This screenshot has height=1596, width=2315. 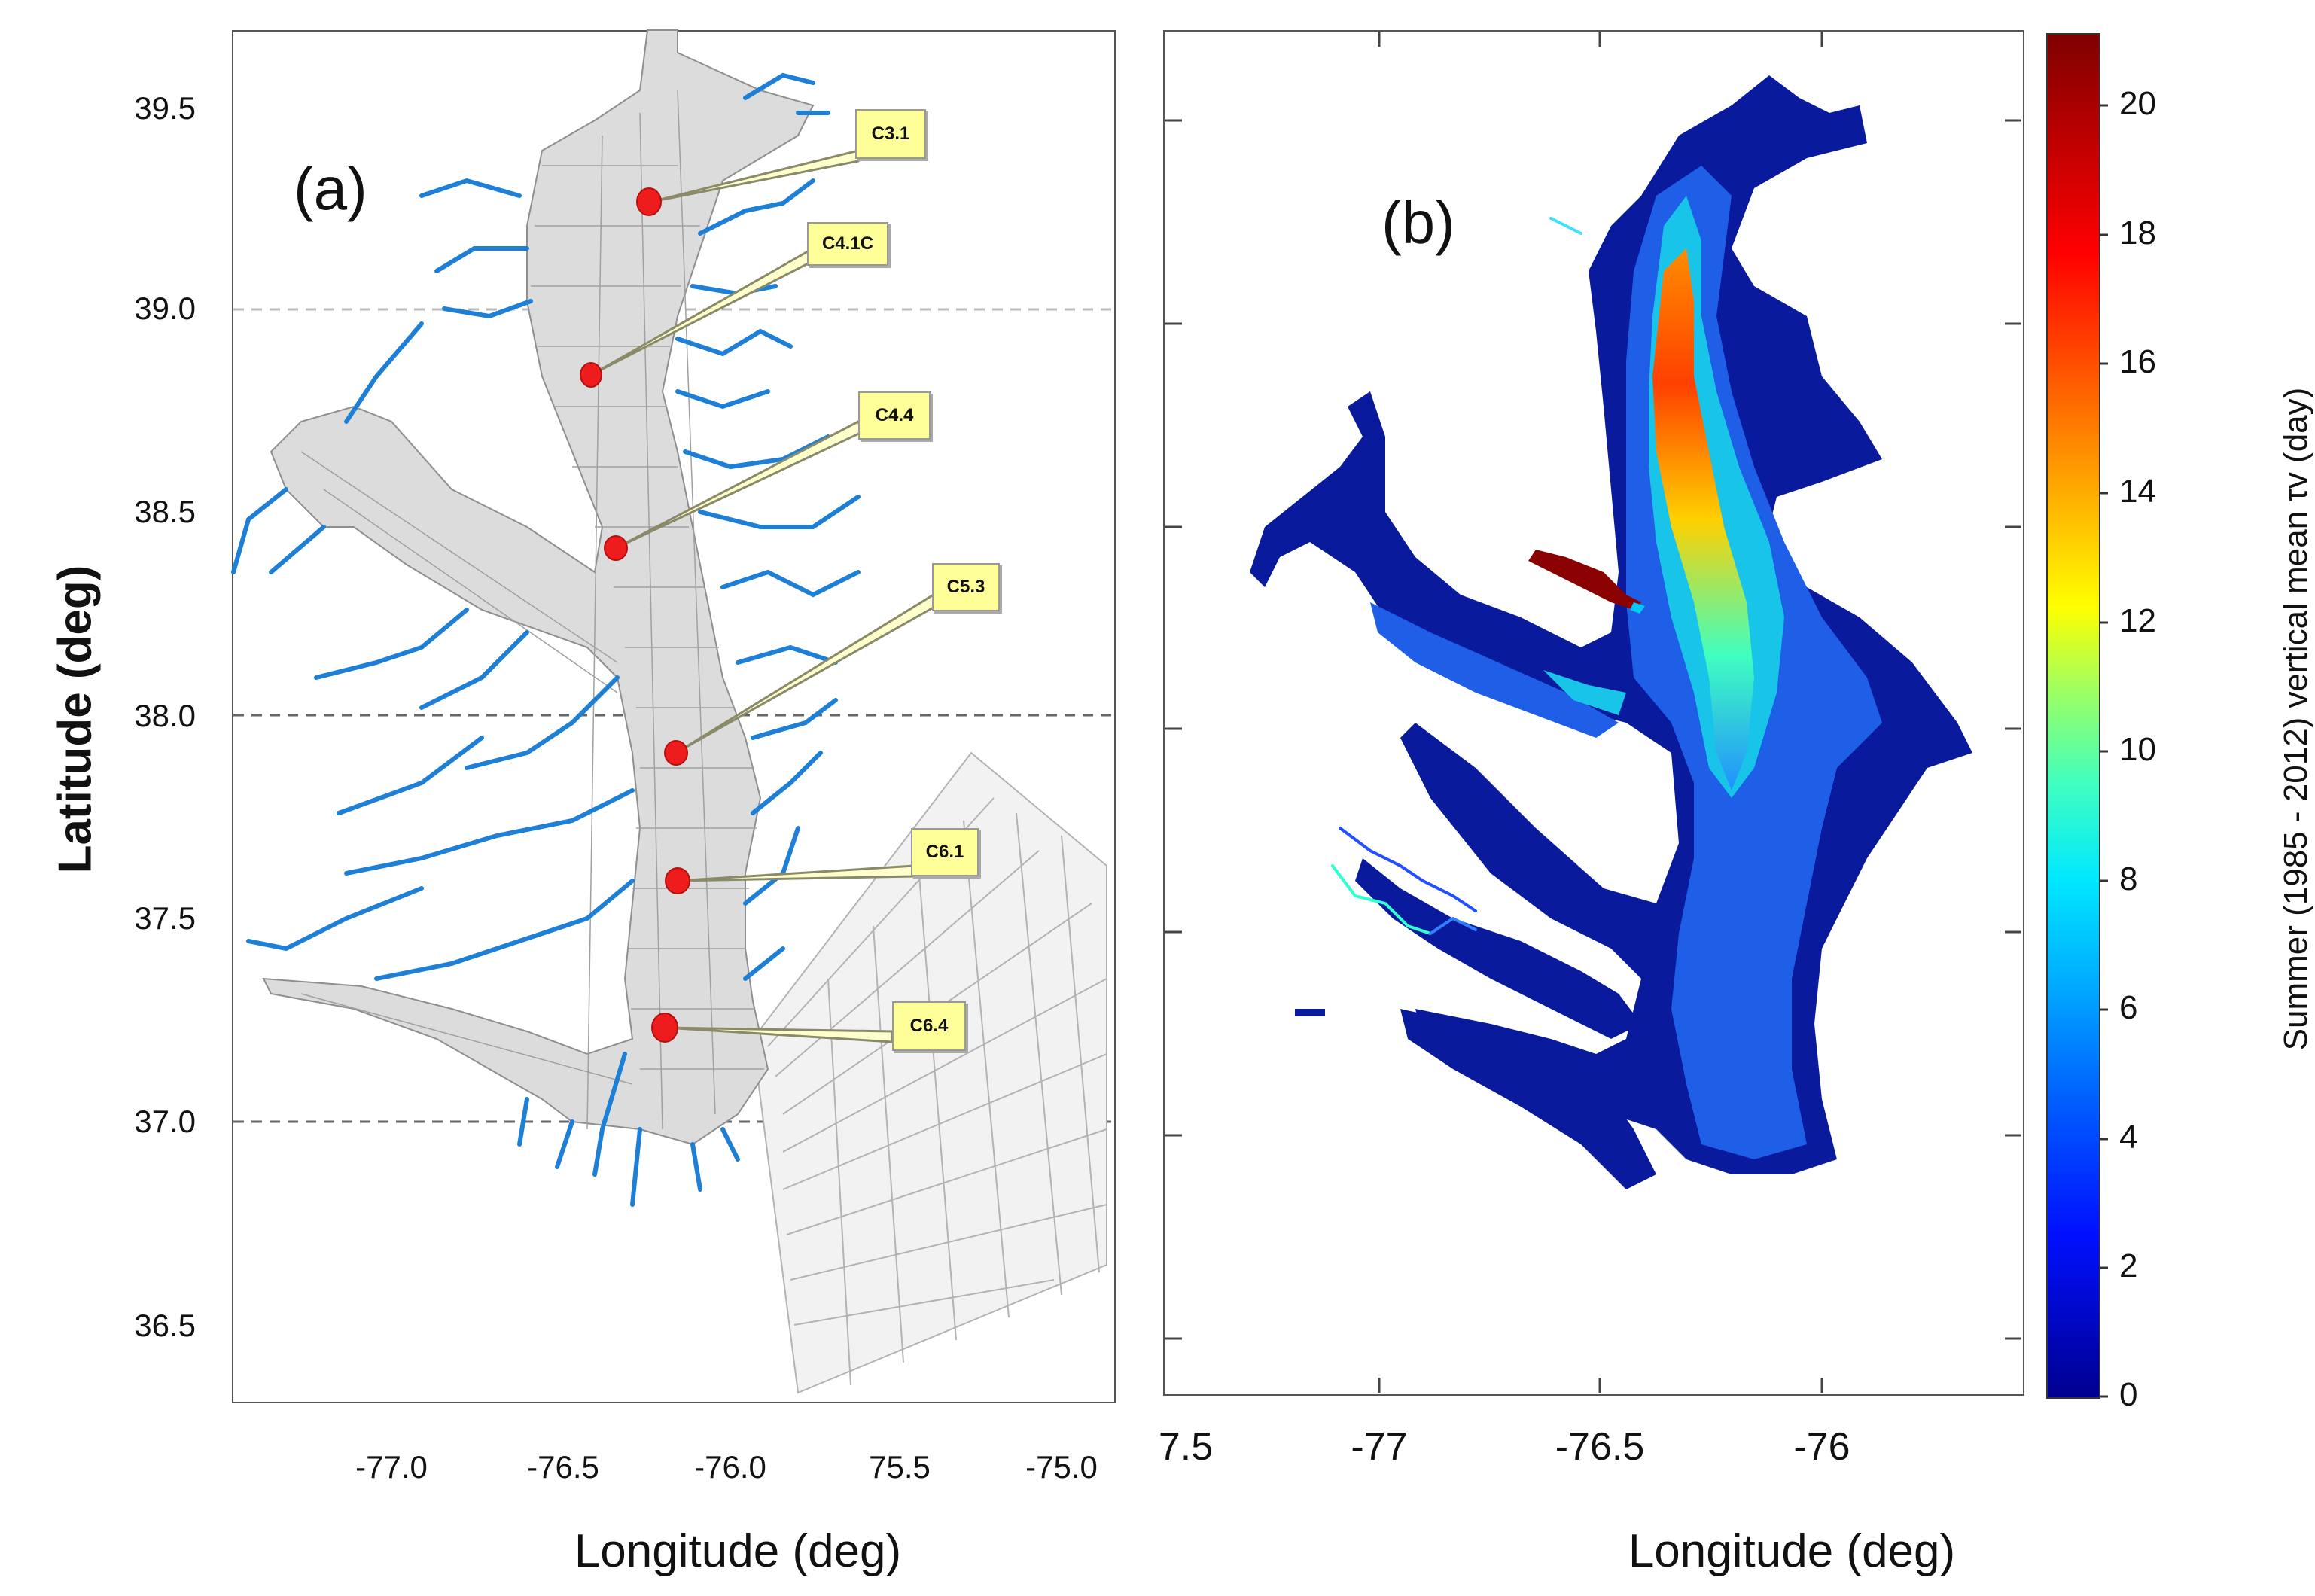 What do you see at coordinates (847, 244) in the screenshot?
I see `station-label-c4-1c: C4.1C` at bounding box center [847, 244].